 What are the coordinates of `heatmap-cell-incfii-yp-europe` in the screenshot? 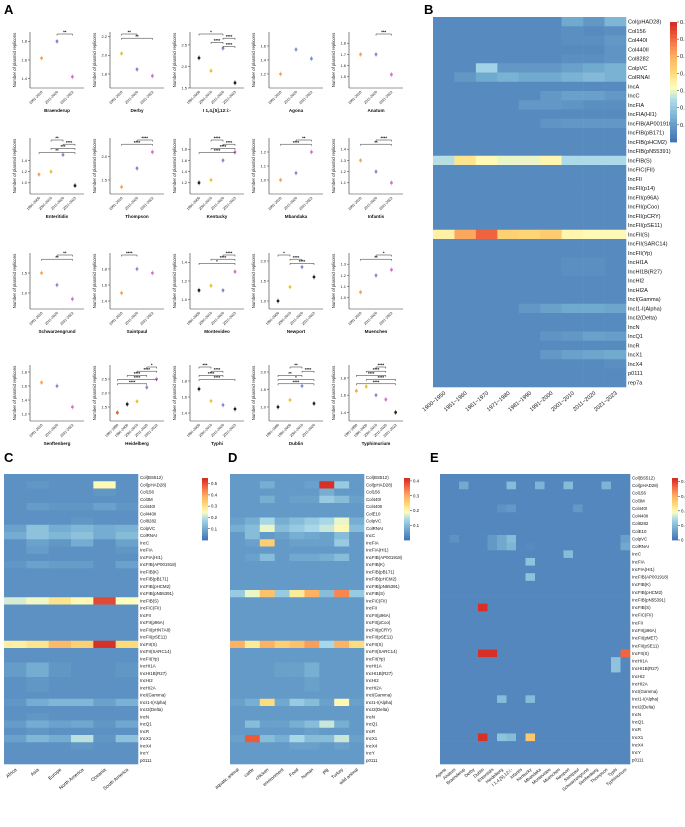 It's located at (60, 659).